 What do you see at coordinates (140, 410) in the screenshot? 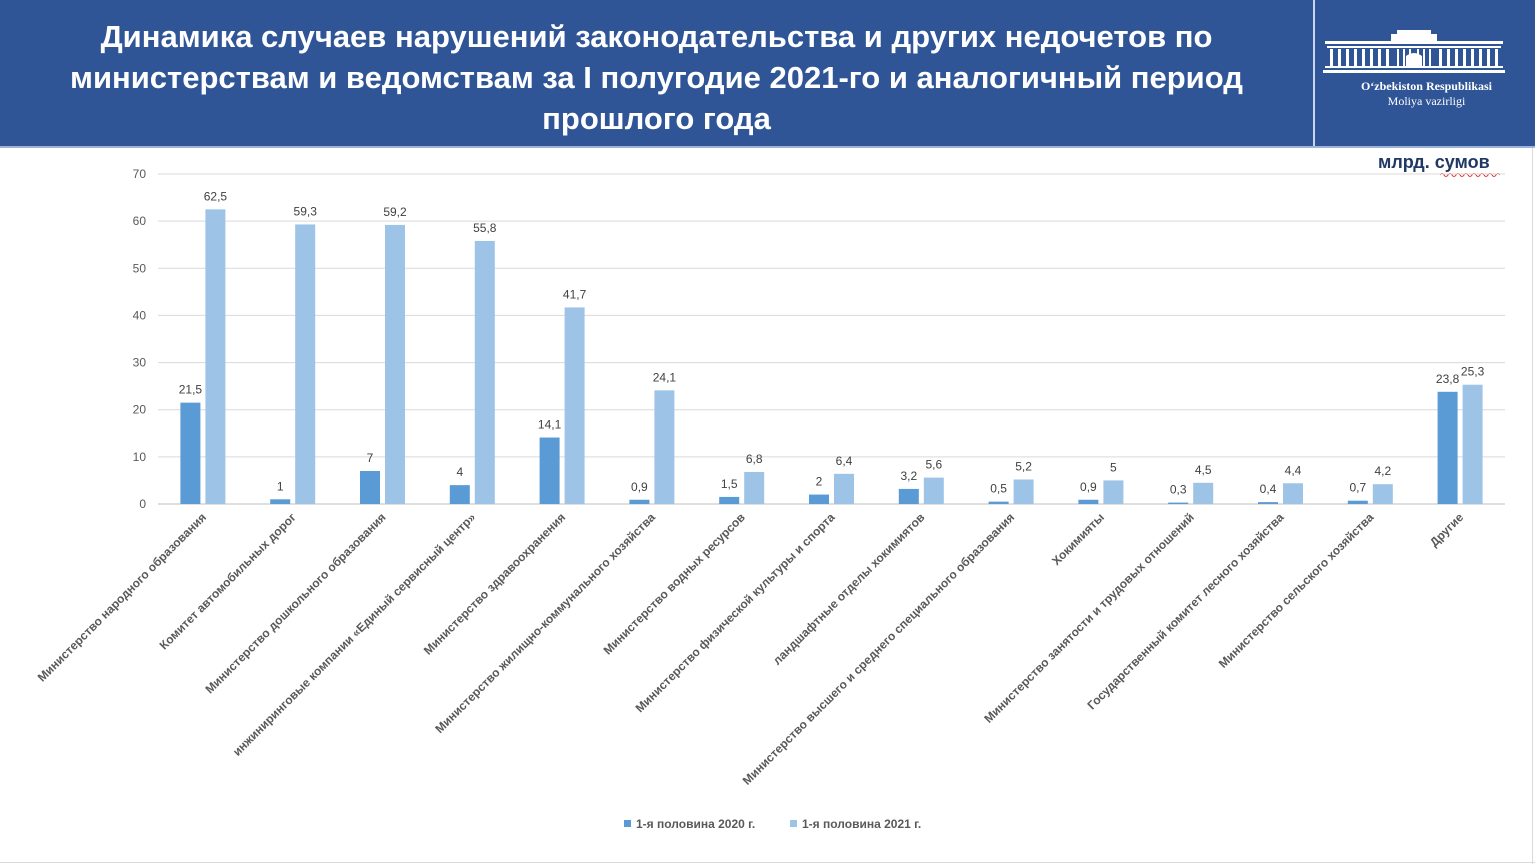
I see `y-tick-label: 20` at bounding box center [140, 410].